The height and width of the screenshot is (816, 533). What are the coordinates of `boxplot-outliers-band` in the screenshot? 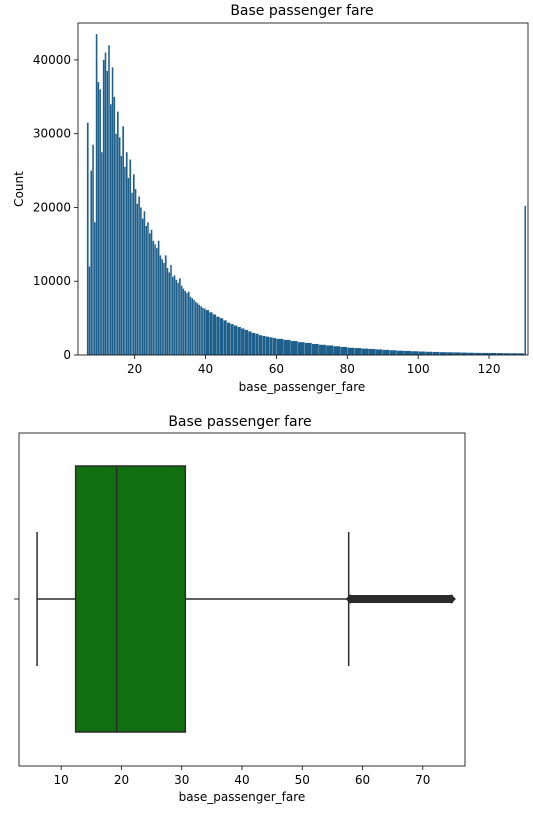 It's located at (400, 599).